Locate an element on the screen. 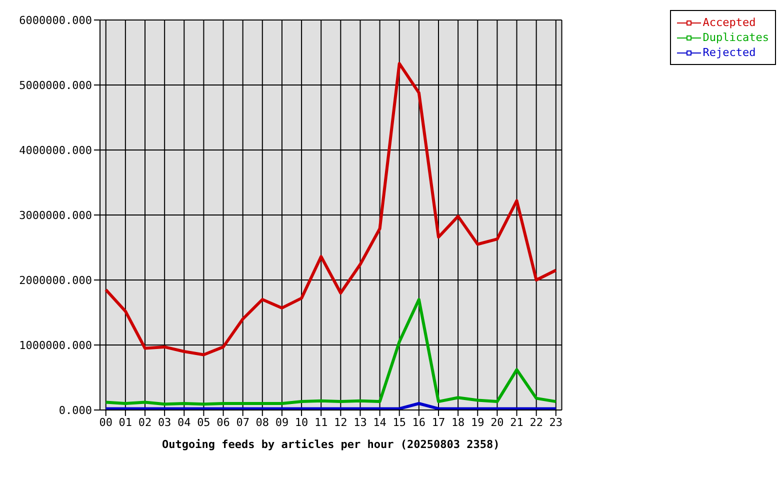  x-tick-label: 16 is located at coordinates (419, 422).